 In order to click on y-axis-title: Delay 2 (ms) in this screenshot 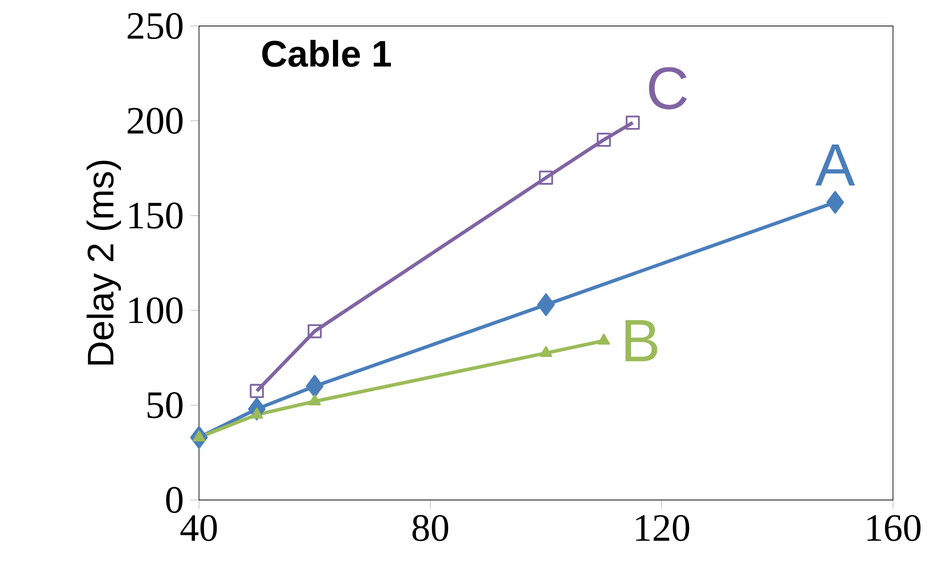, I will do `click(103, 262)`.